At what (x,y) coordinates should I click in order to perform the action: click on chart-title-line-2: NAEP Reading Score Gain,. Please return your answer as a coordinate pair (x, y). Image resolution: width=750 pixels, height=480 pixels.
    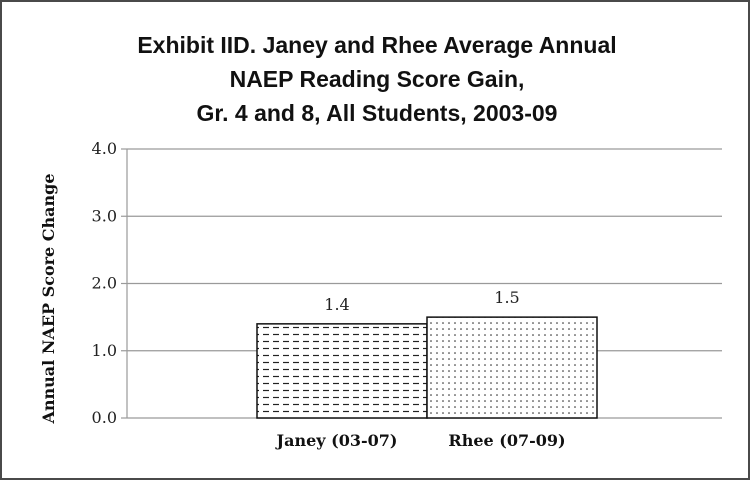
    Looking at the image, I should click on (377, 79).